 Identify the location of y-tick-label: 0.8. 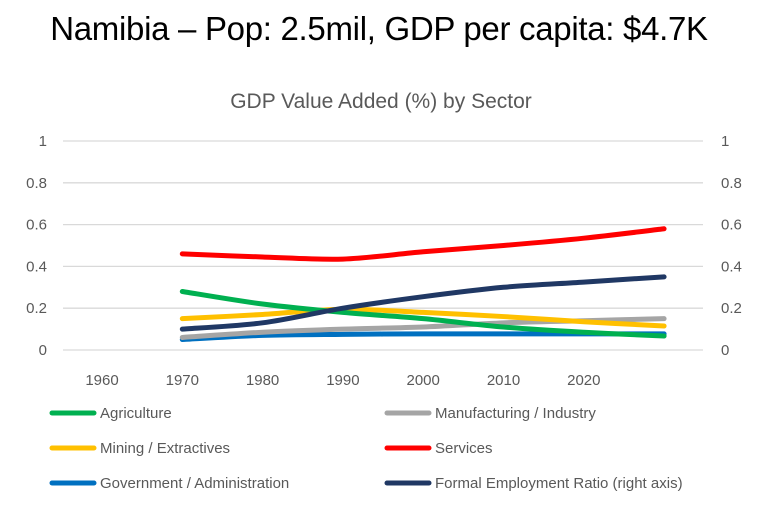
(36, 183).